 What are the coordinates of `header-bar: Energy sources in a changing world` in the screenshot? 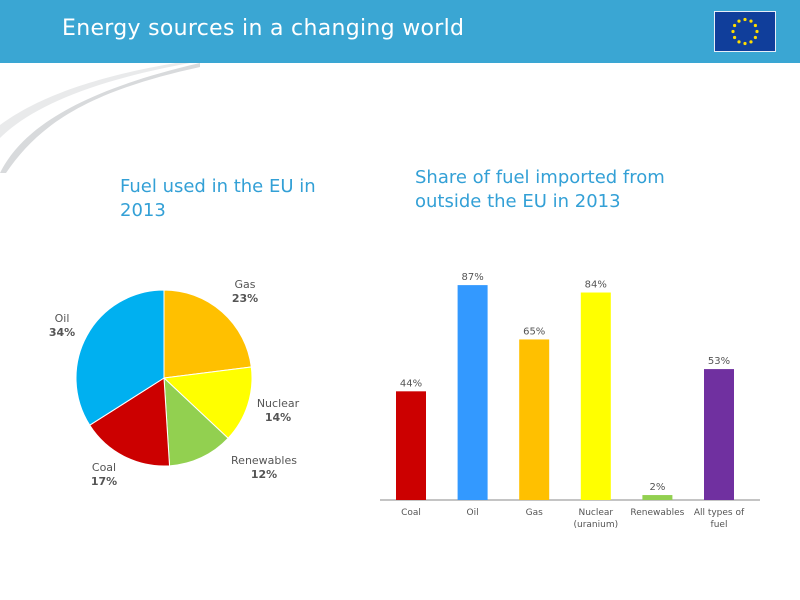 It's located at (400, 31).